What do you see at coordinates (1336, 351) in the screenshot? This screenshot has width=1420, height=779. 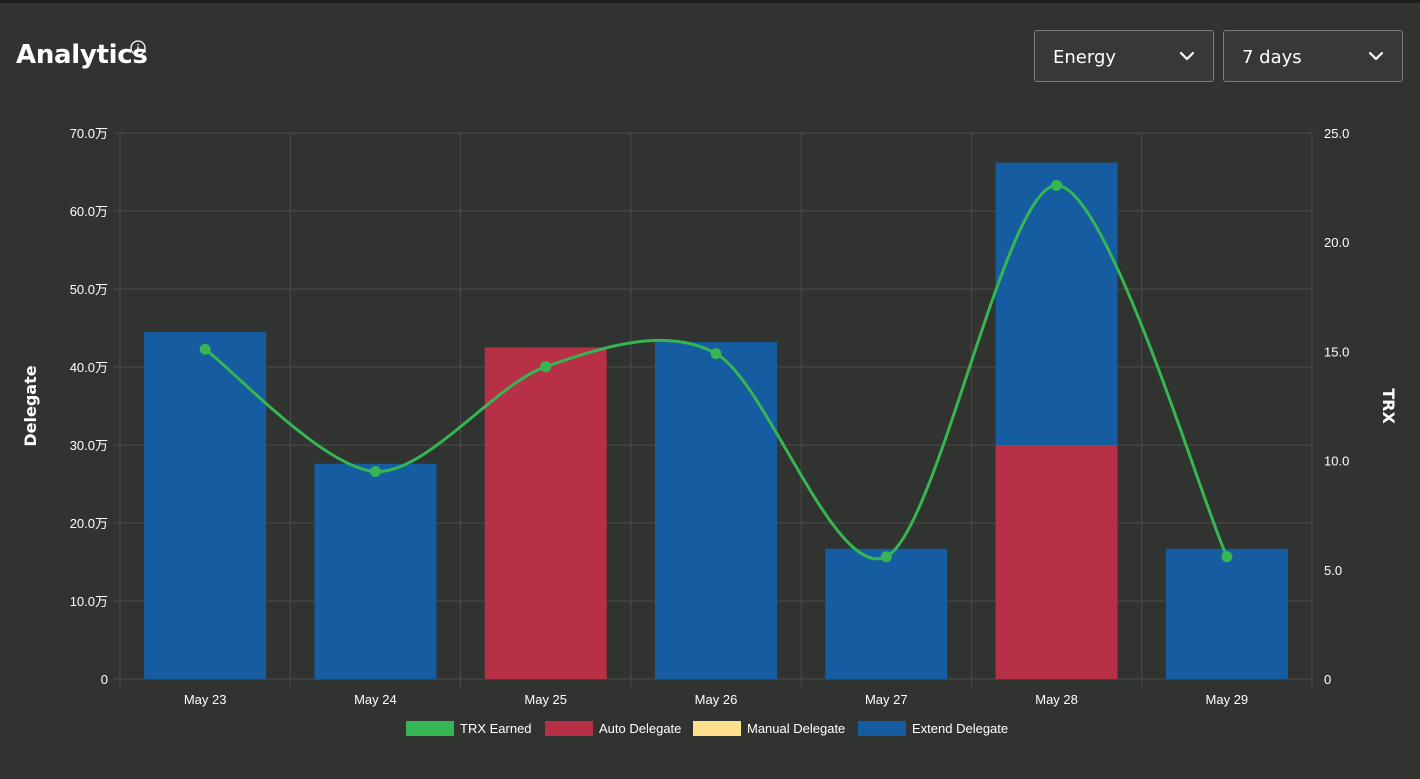 I see `right-axis-tick-label: 15.0` at bounding box center [1336, 351].